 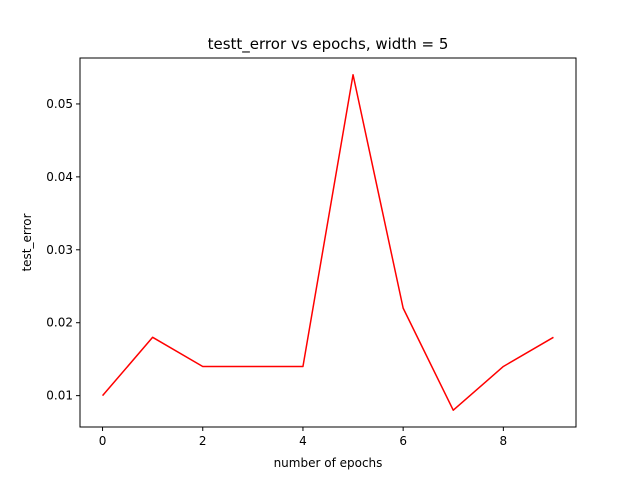 I want to click on x-axis-label: number of epochs, so click(x=328, y=463).